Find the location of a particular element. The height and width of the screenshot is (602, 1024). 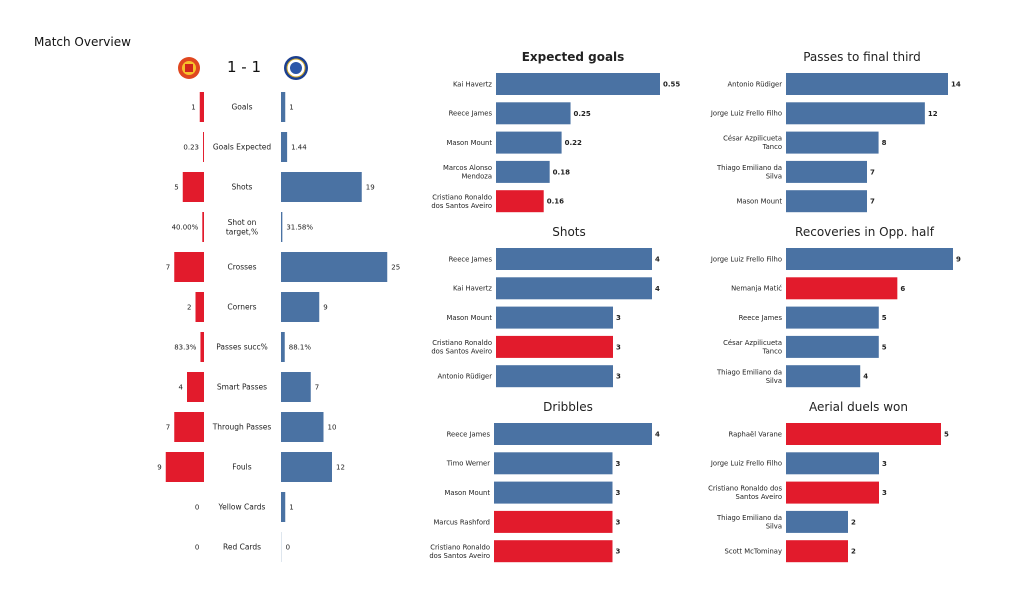

player-label: Antonio Rüdiger is located at coordinates (754, 84).